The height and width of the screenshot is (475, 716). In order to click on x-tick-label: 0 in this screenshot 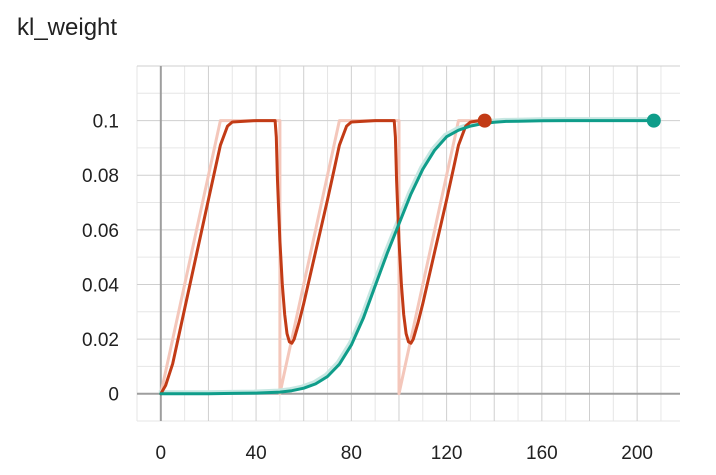, I will do `click(161, 453)`.